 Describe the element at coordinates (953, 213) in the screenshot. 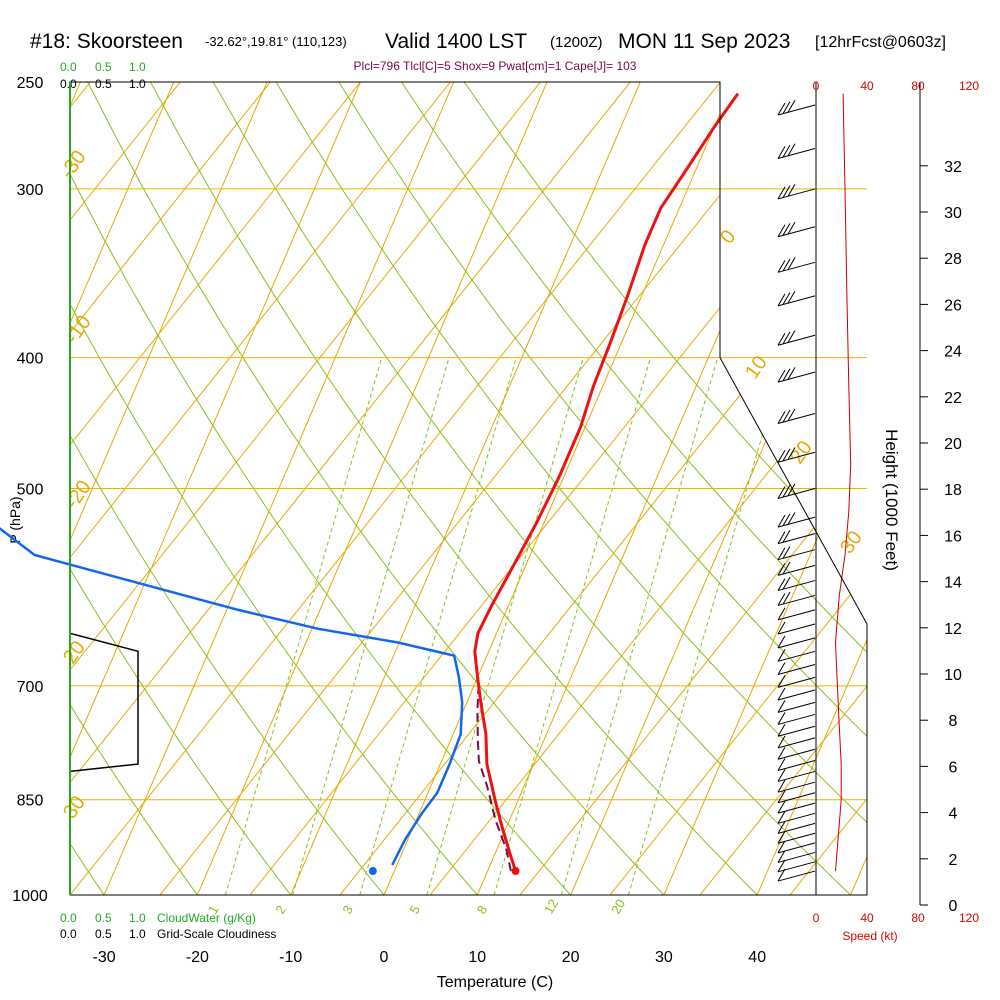

I see `height-tick-label: 30` at that location.